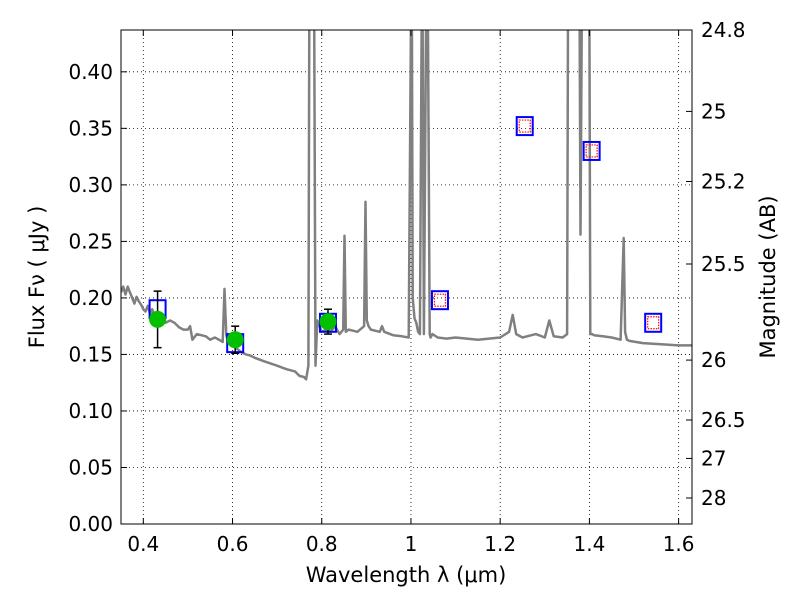 The image size is (800, 600). I want to click on x-tick-label: 1.2, so click(500, 544).